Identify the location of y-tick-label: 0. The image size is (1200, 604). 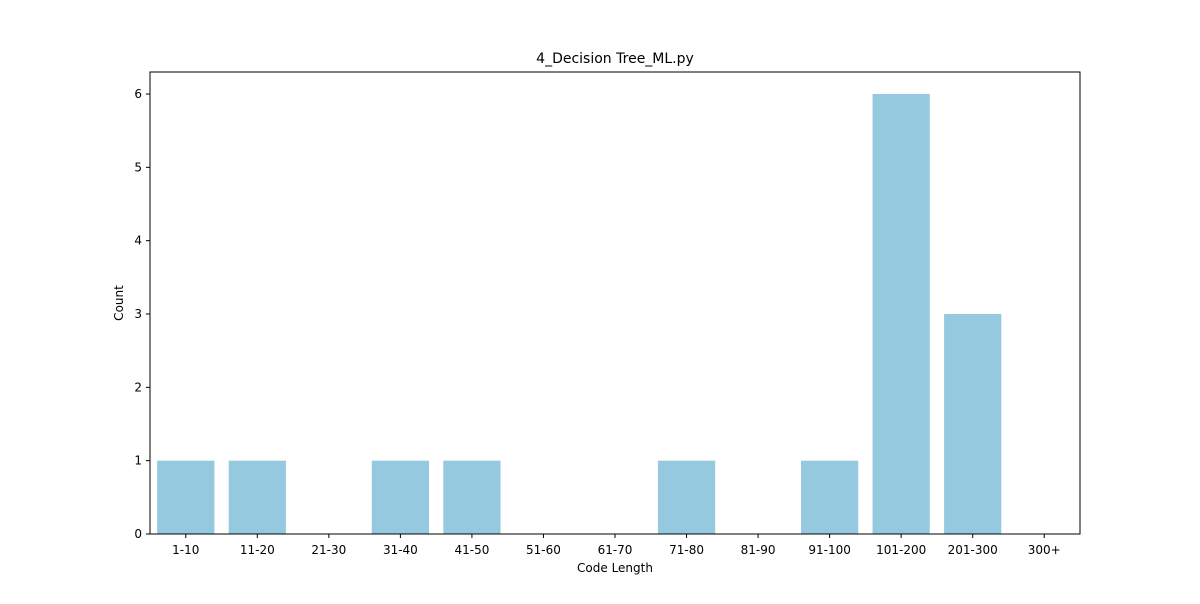
(138, 534).